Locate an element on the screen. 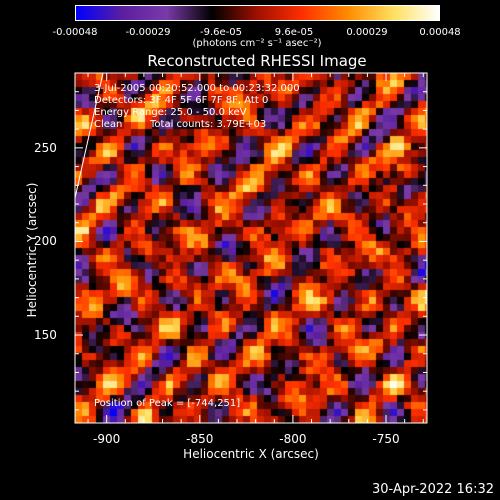  colorbar is located at coordinates (257, 13).